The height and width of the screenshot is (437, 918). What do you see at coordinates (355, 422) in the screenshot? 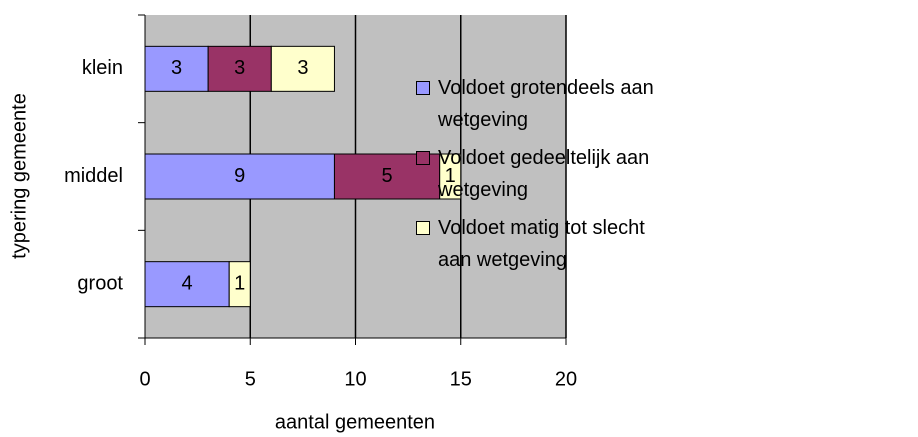
I see `x-axis-title: aantal gemeenten` at bounding box center [355, 422].